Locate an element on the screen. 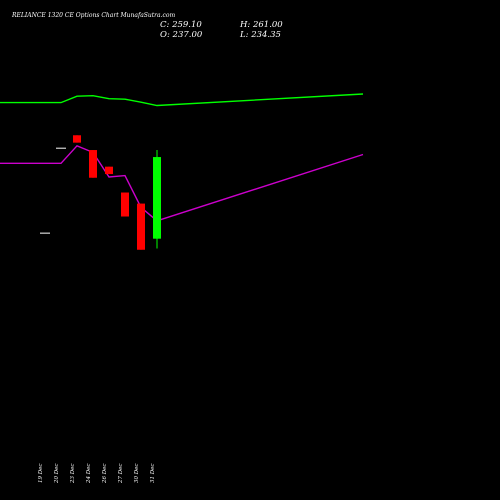 The image size is (500, 500). candle-31-dec is located at coordinates (157, 199).